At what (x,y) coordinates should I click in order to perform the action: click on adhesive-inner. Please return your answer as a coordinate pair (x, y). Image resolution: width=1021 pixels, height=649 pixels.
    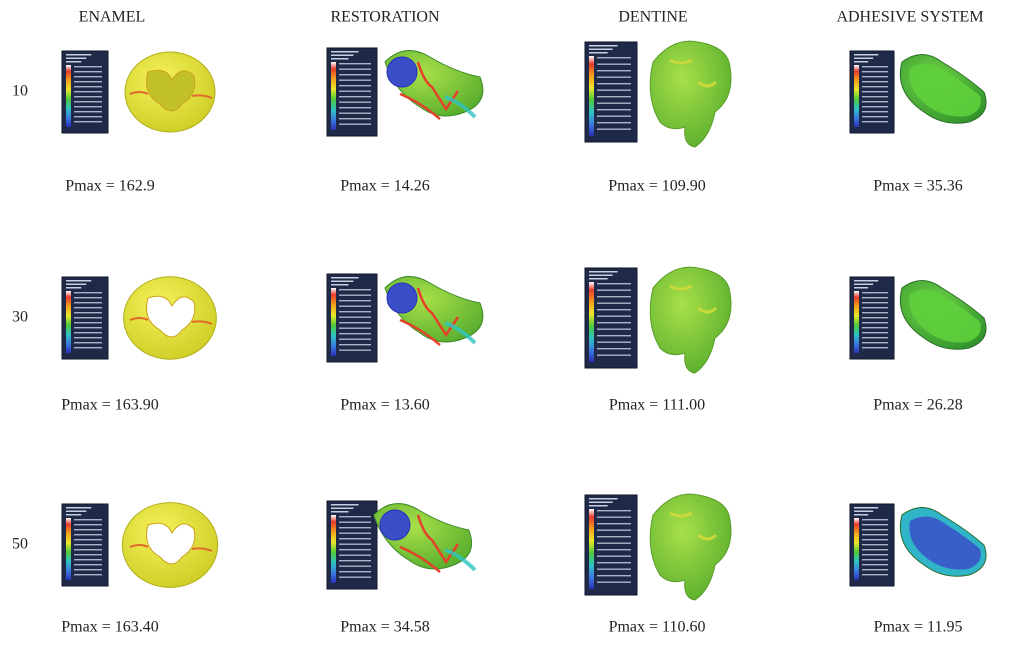
    Looking at the image, I should click on (945, 316).